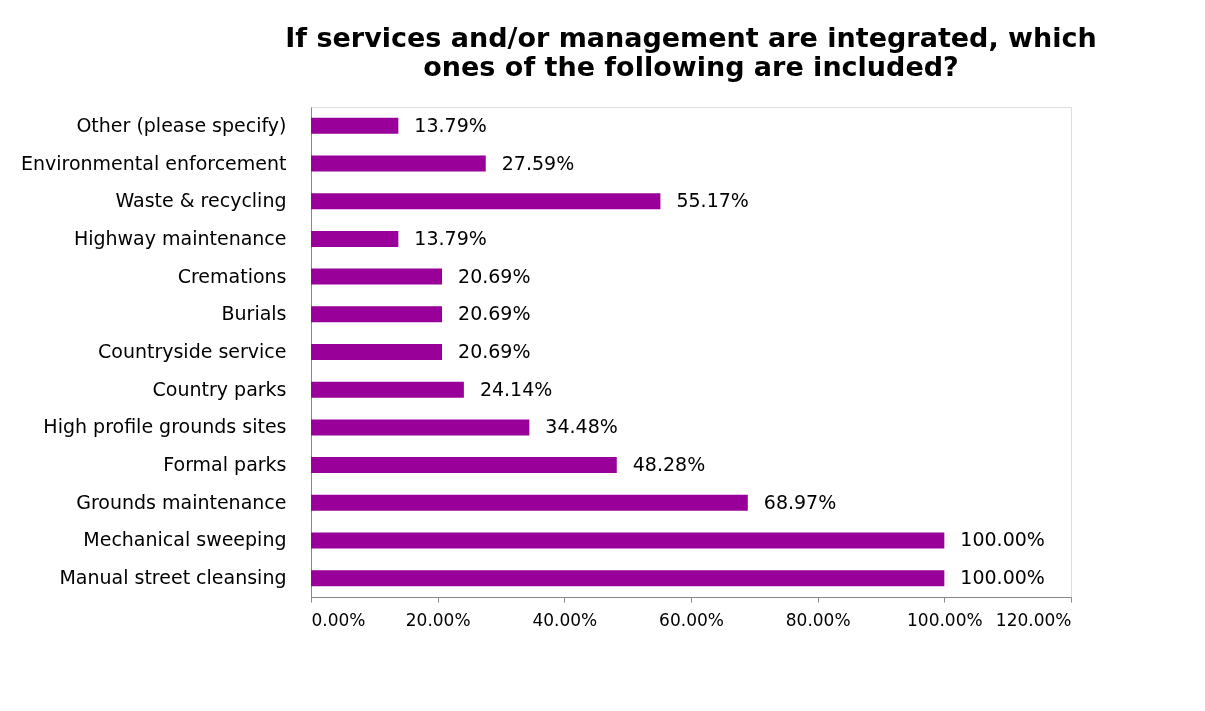  I want to click on data-label: 27.59%, so click(538, 162).